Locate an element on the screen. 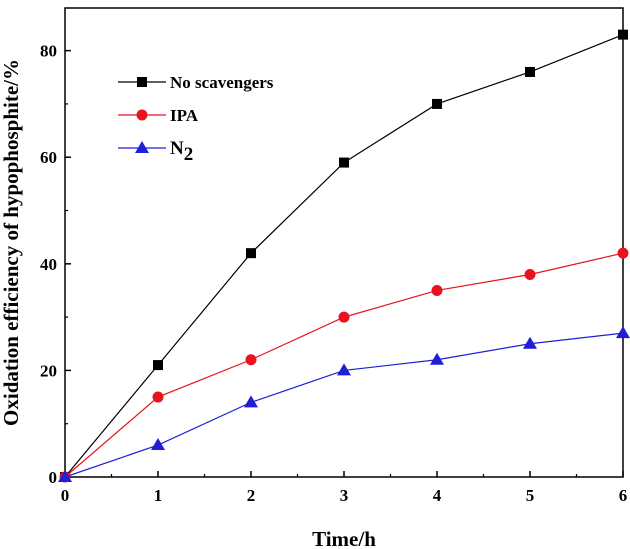 This screenshot has height=549, width=630. x-tick-label: 2 is located at coordinates (251, 495).